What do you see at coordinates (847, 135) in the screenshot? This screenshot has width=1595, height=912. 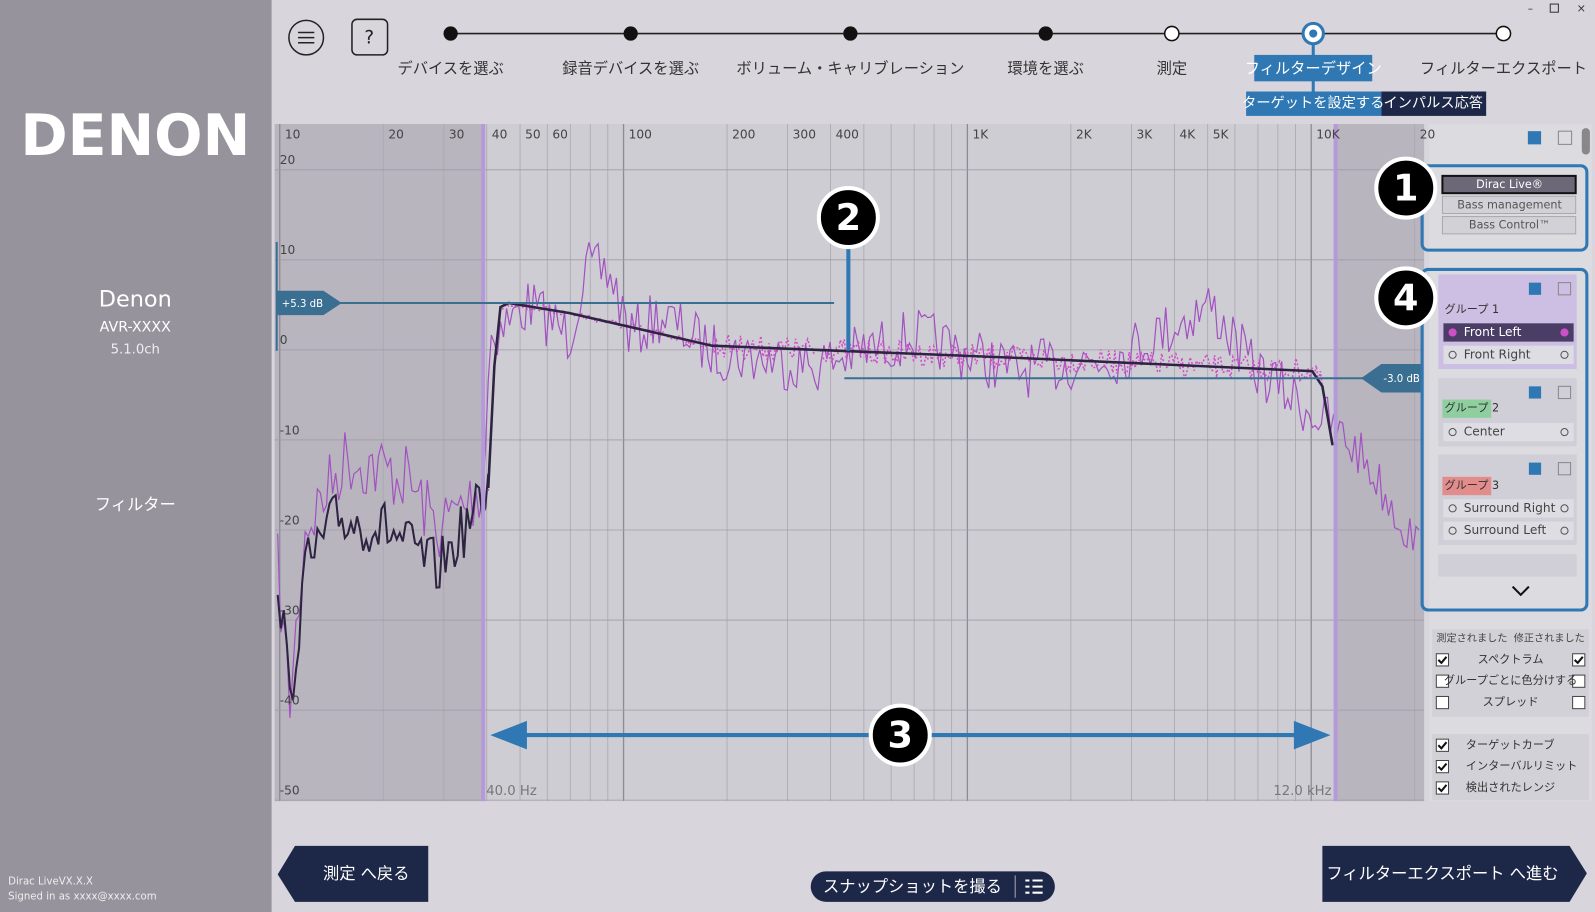 I see `x-tick-label: 400` at bounding box center [847, 135].